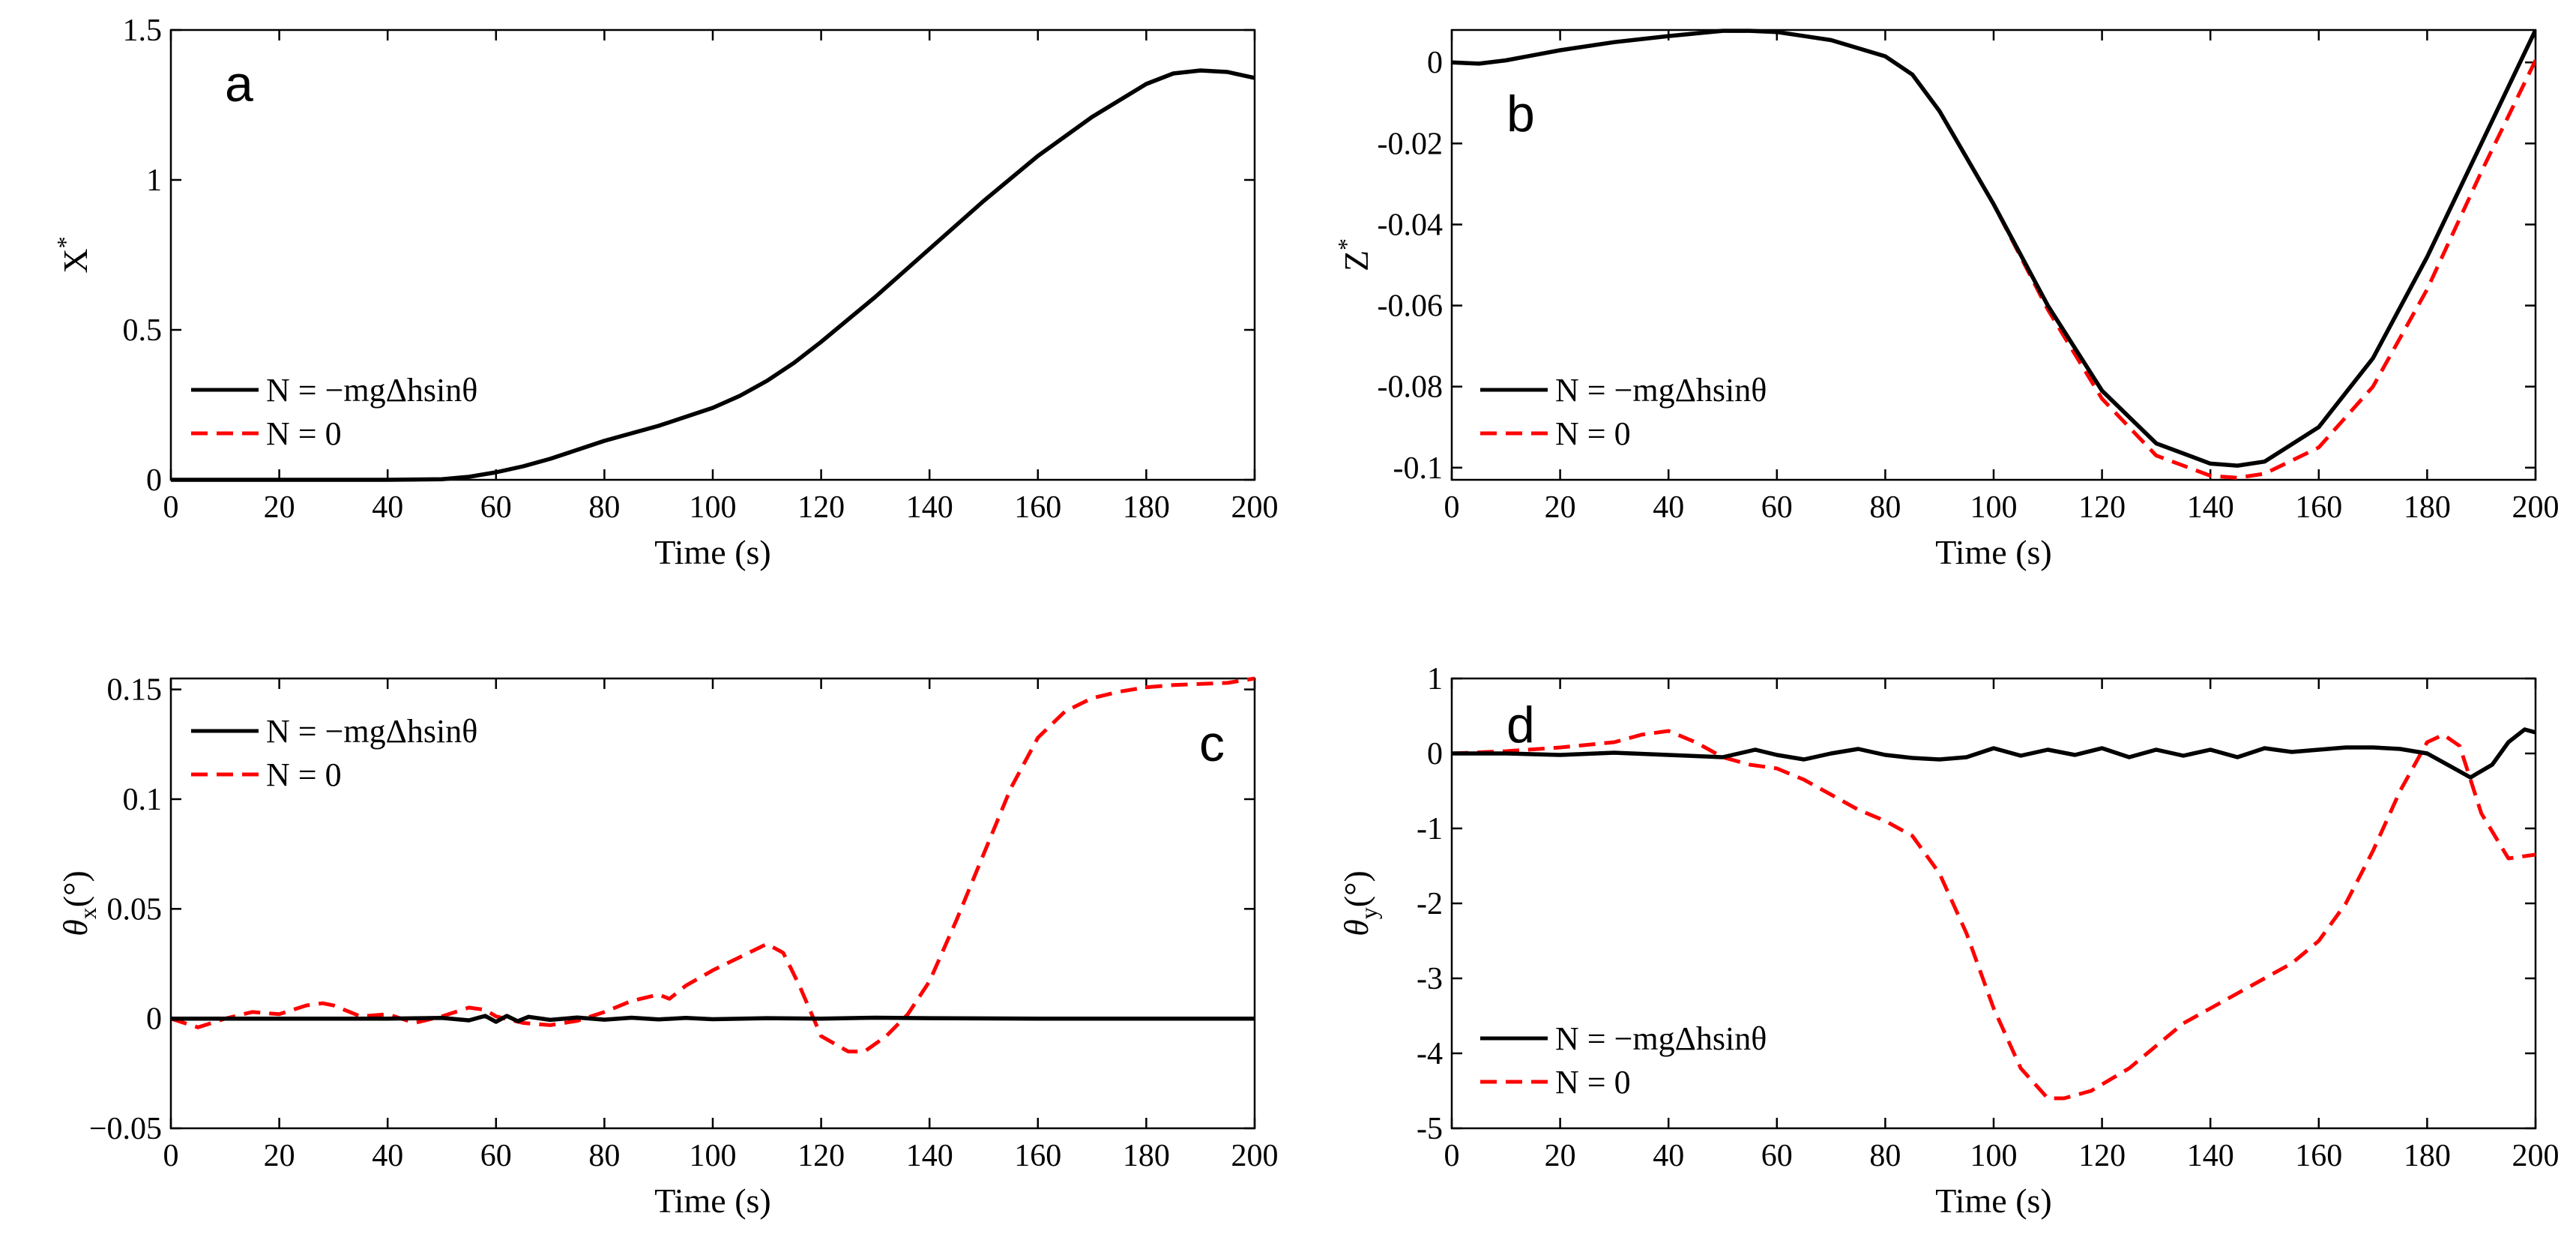 The height and width of the screenshot is (1246, 2576). What do you see at coordinates (1430, 904) in the screenshot?
I see `y-tick-label: -2` at bounding box center [1430, 904].